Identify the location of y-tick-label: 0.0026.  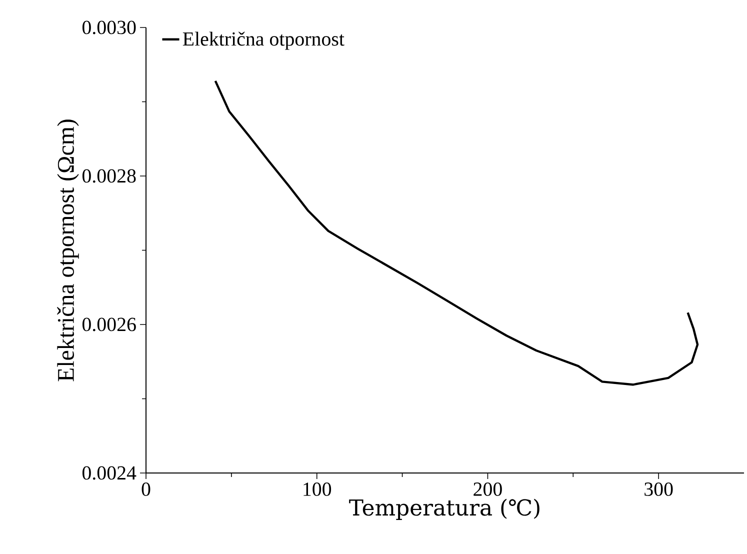
(109, 325).